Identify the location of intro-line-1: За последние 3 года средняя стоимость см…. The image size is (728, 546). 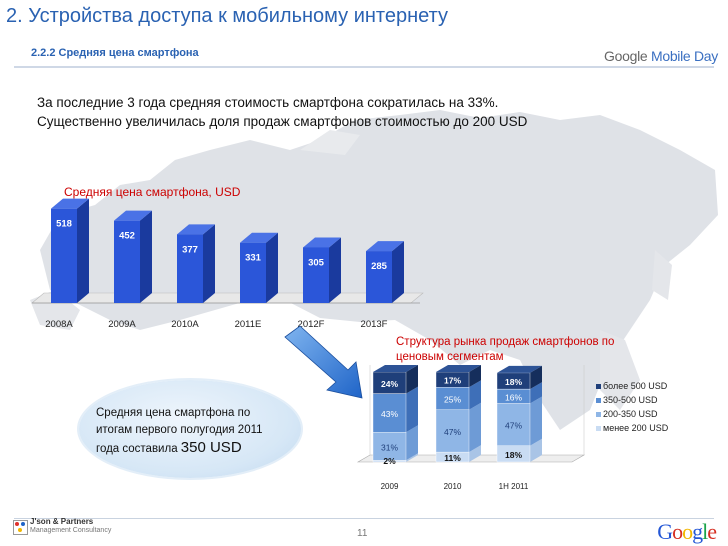
(268, 102).